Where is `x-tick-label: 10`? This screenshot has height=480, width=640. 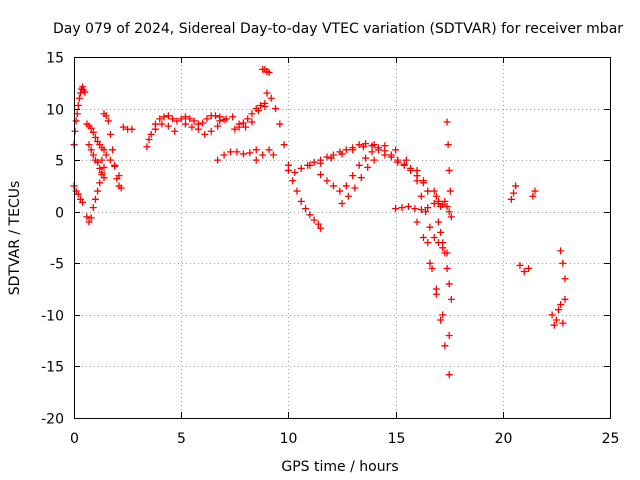 x-tick-label: 10 is located at coordinates (289, 439).